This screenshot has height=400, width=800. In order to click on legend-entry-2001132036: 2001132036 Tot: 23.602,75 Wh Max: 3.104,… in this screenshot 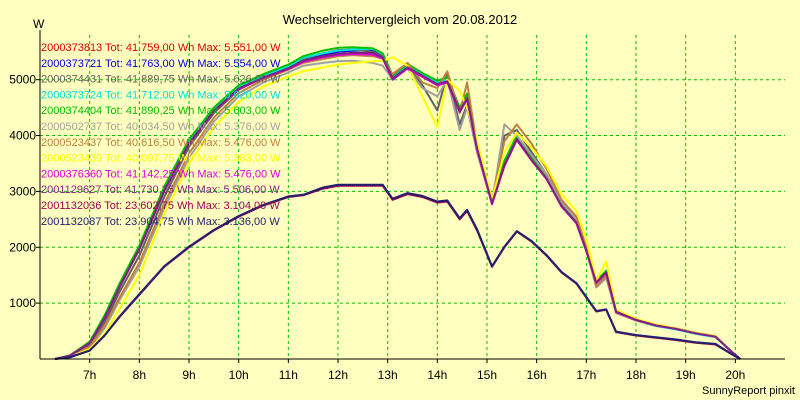, I will do `click(160, 206)`.